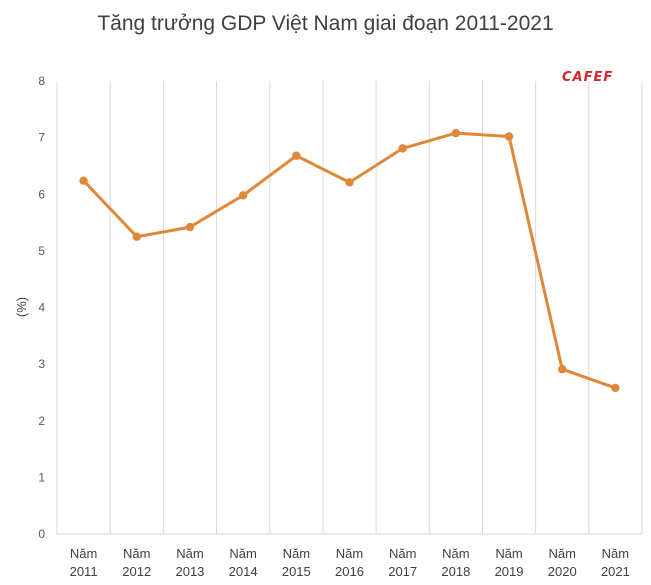 The height and width of the screenshot is (585, 651). Describe the element at coordinates (562, 562) in the screenshot. I see `x-tick-label: Năm 2020` at that location.